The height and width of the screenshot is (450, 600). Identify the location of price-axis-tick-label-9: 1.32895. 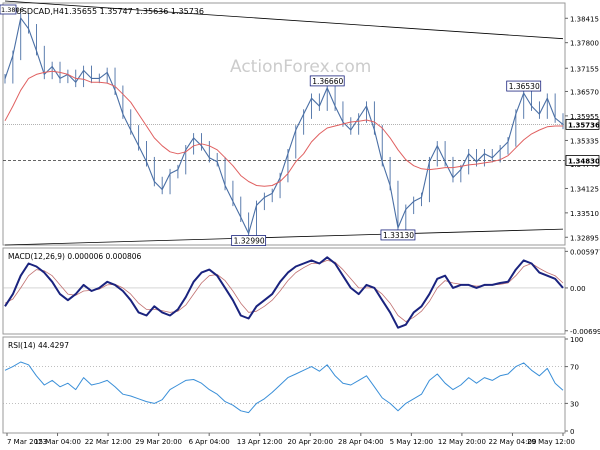
(584, 238).